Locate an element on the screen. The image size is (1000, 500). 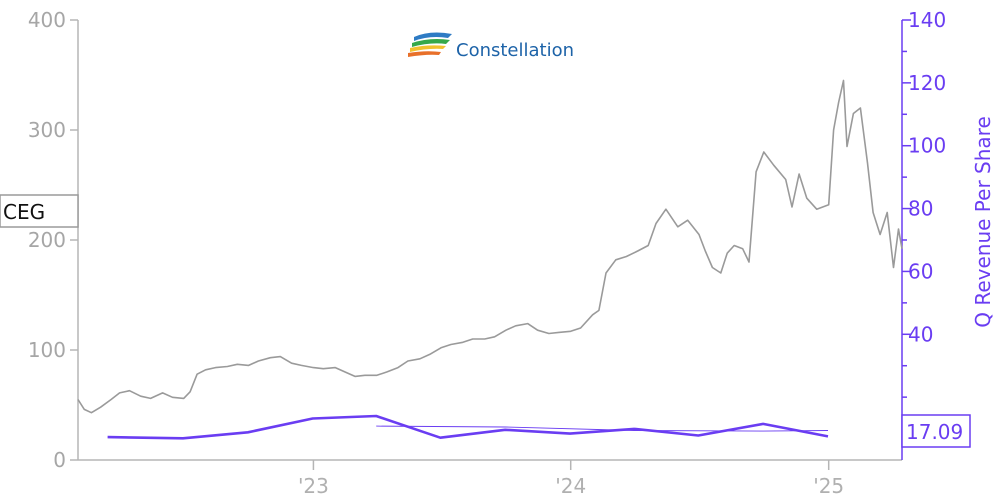
last-value-box is located at coordinates (936, 431).